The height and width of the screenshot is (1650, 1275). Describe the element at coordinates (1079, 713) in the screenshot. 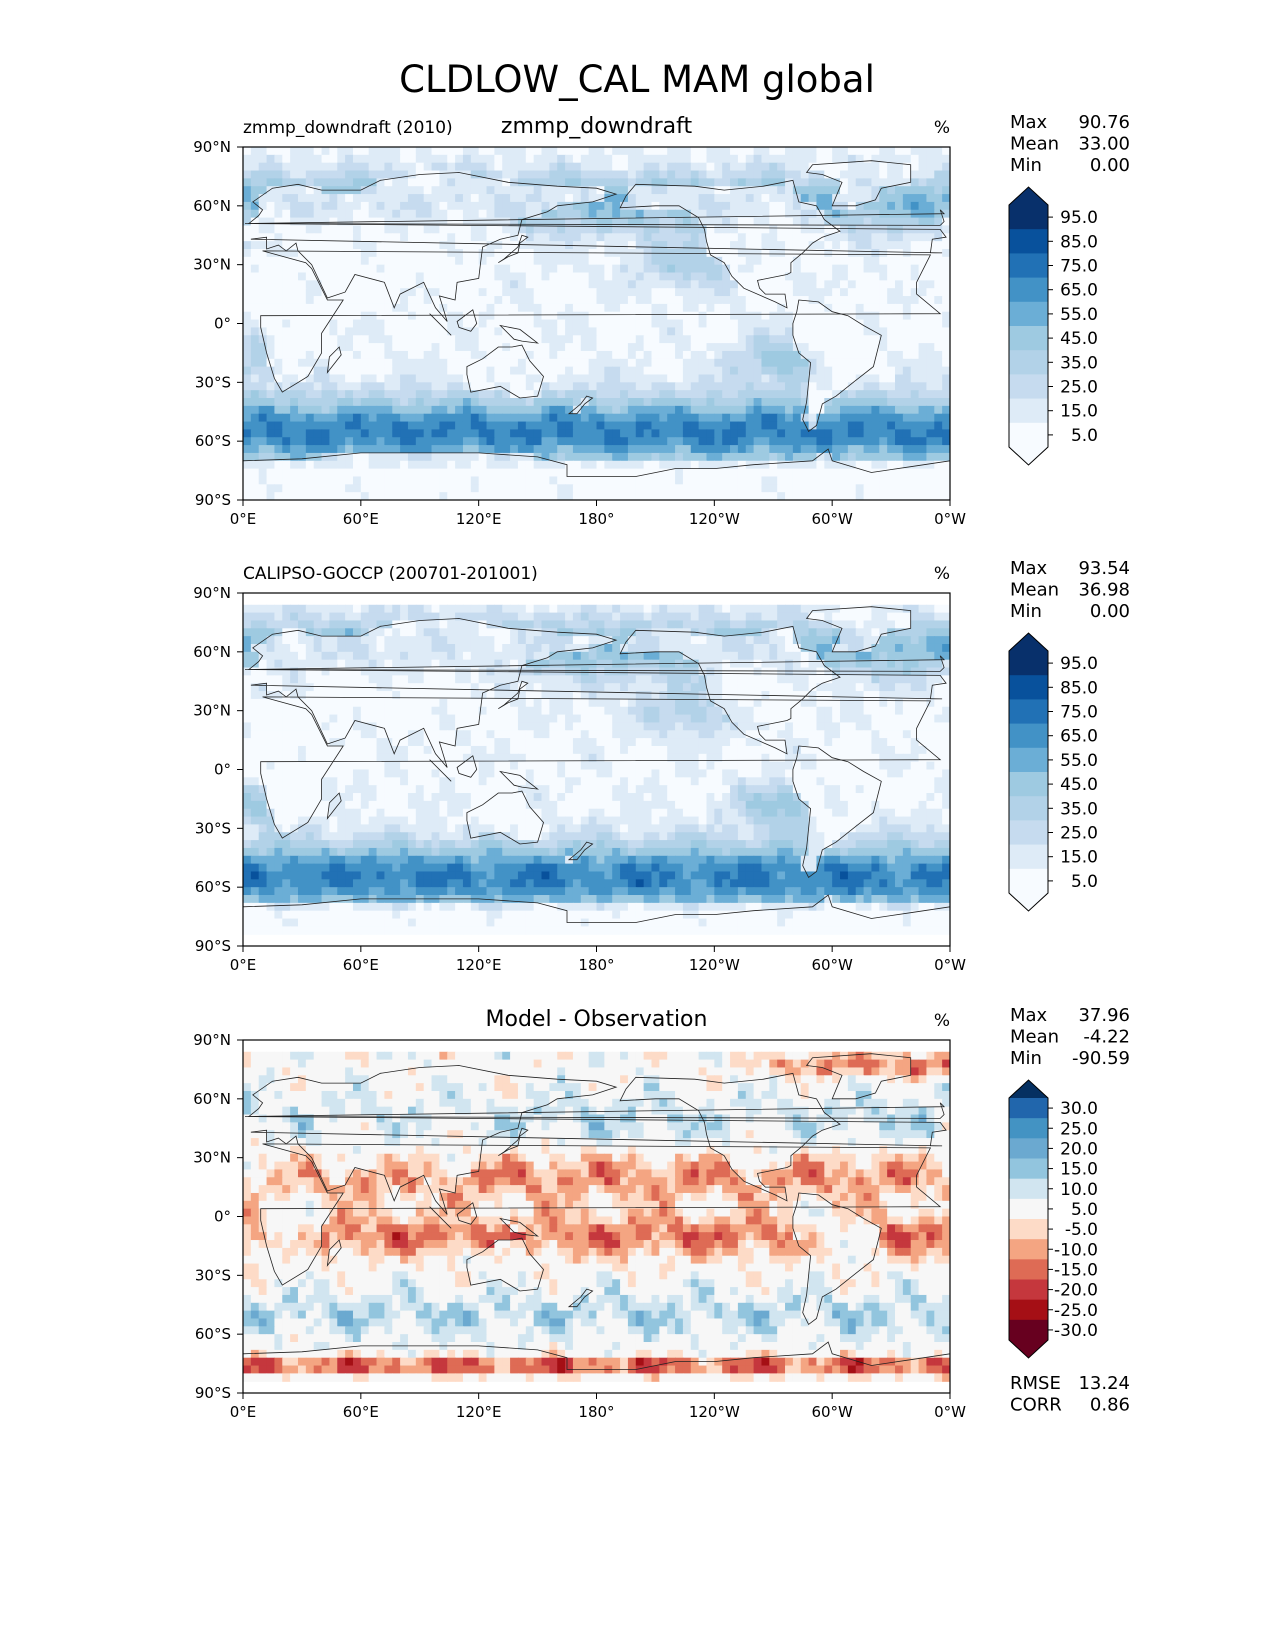

I see `colorbar-level-label: 75.0` at that location.